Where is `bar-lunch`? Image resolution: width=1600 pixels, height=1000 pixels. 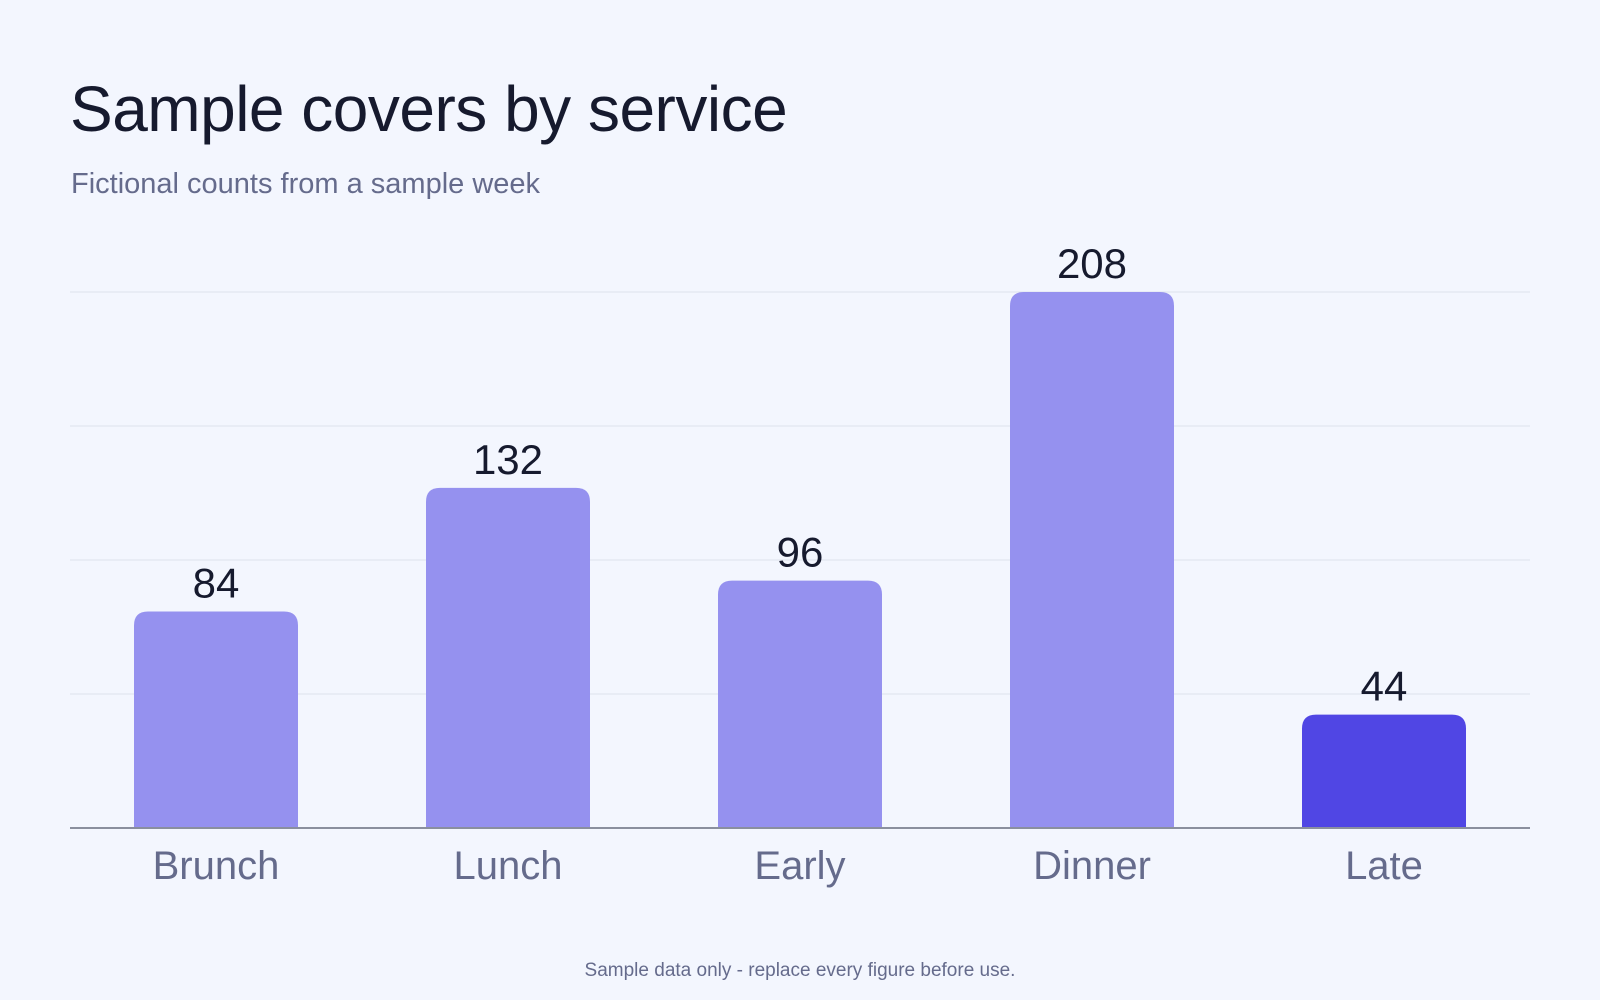
bar-lunch is located at coordinates (508, 657).